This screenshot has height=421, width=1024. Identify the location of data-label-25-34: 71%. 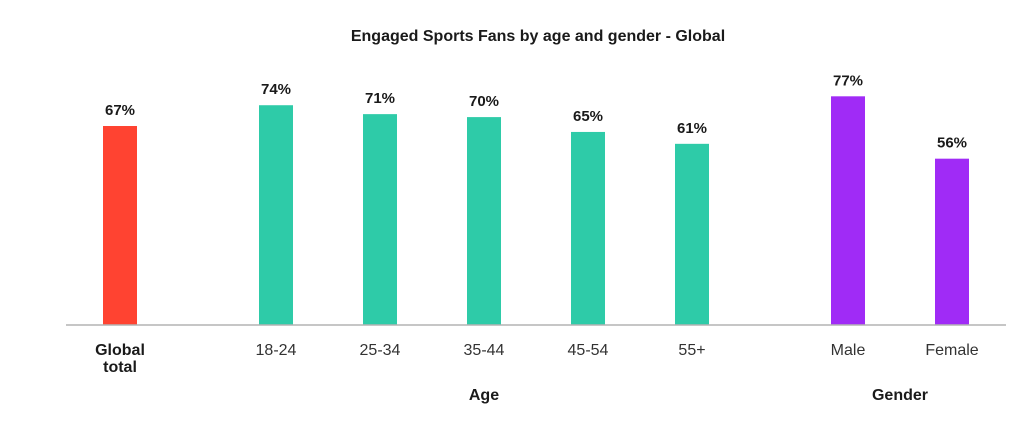
(380, 98).